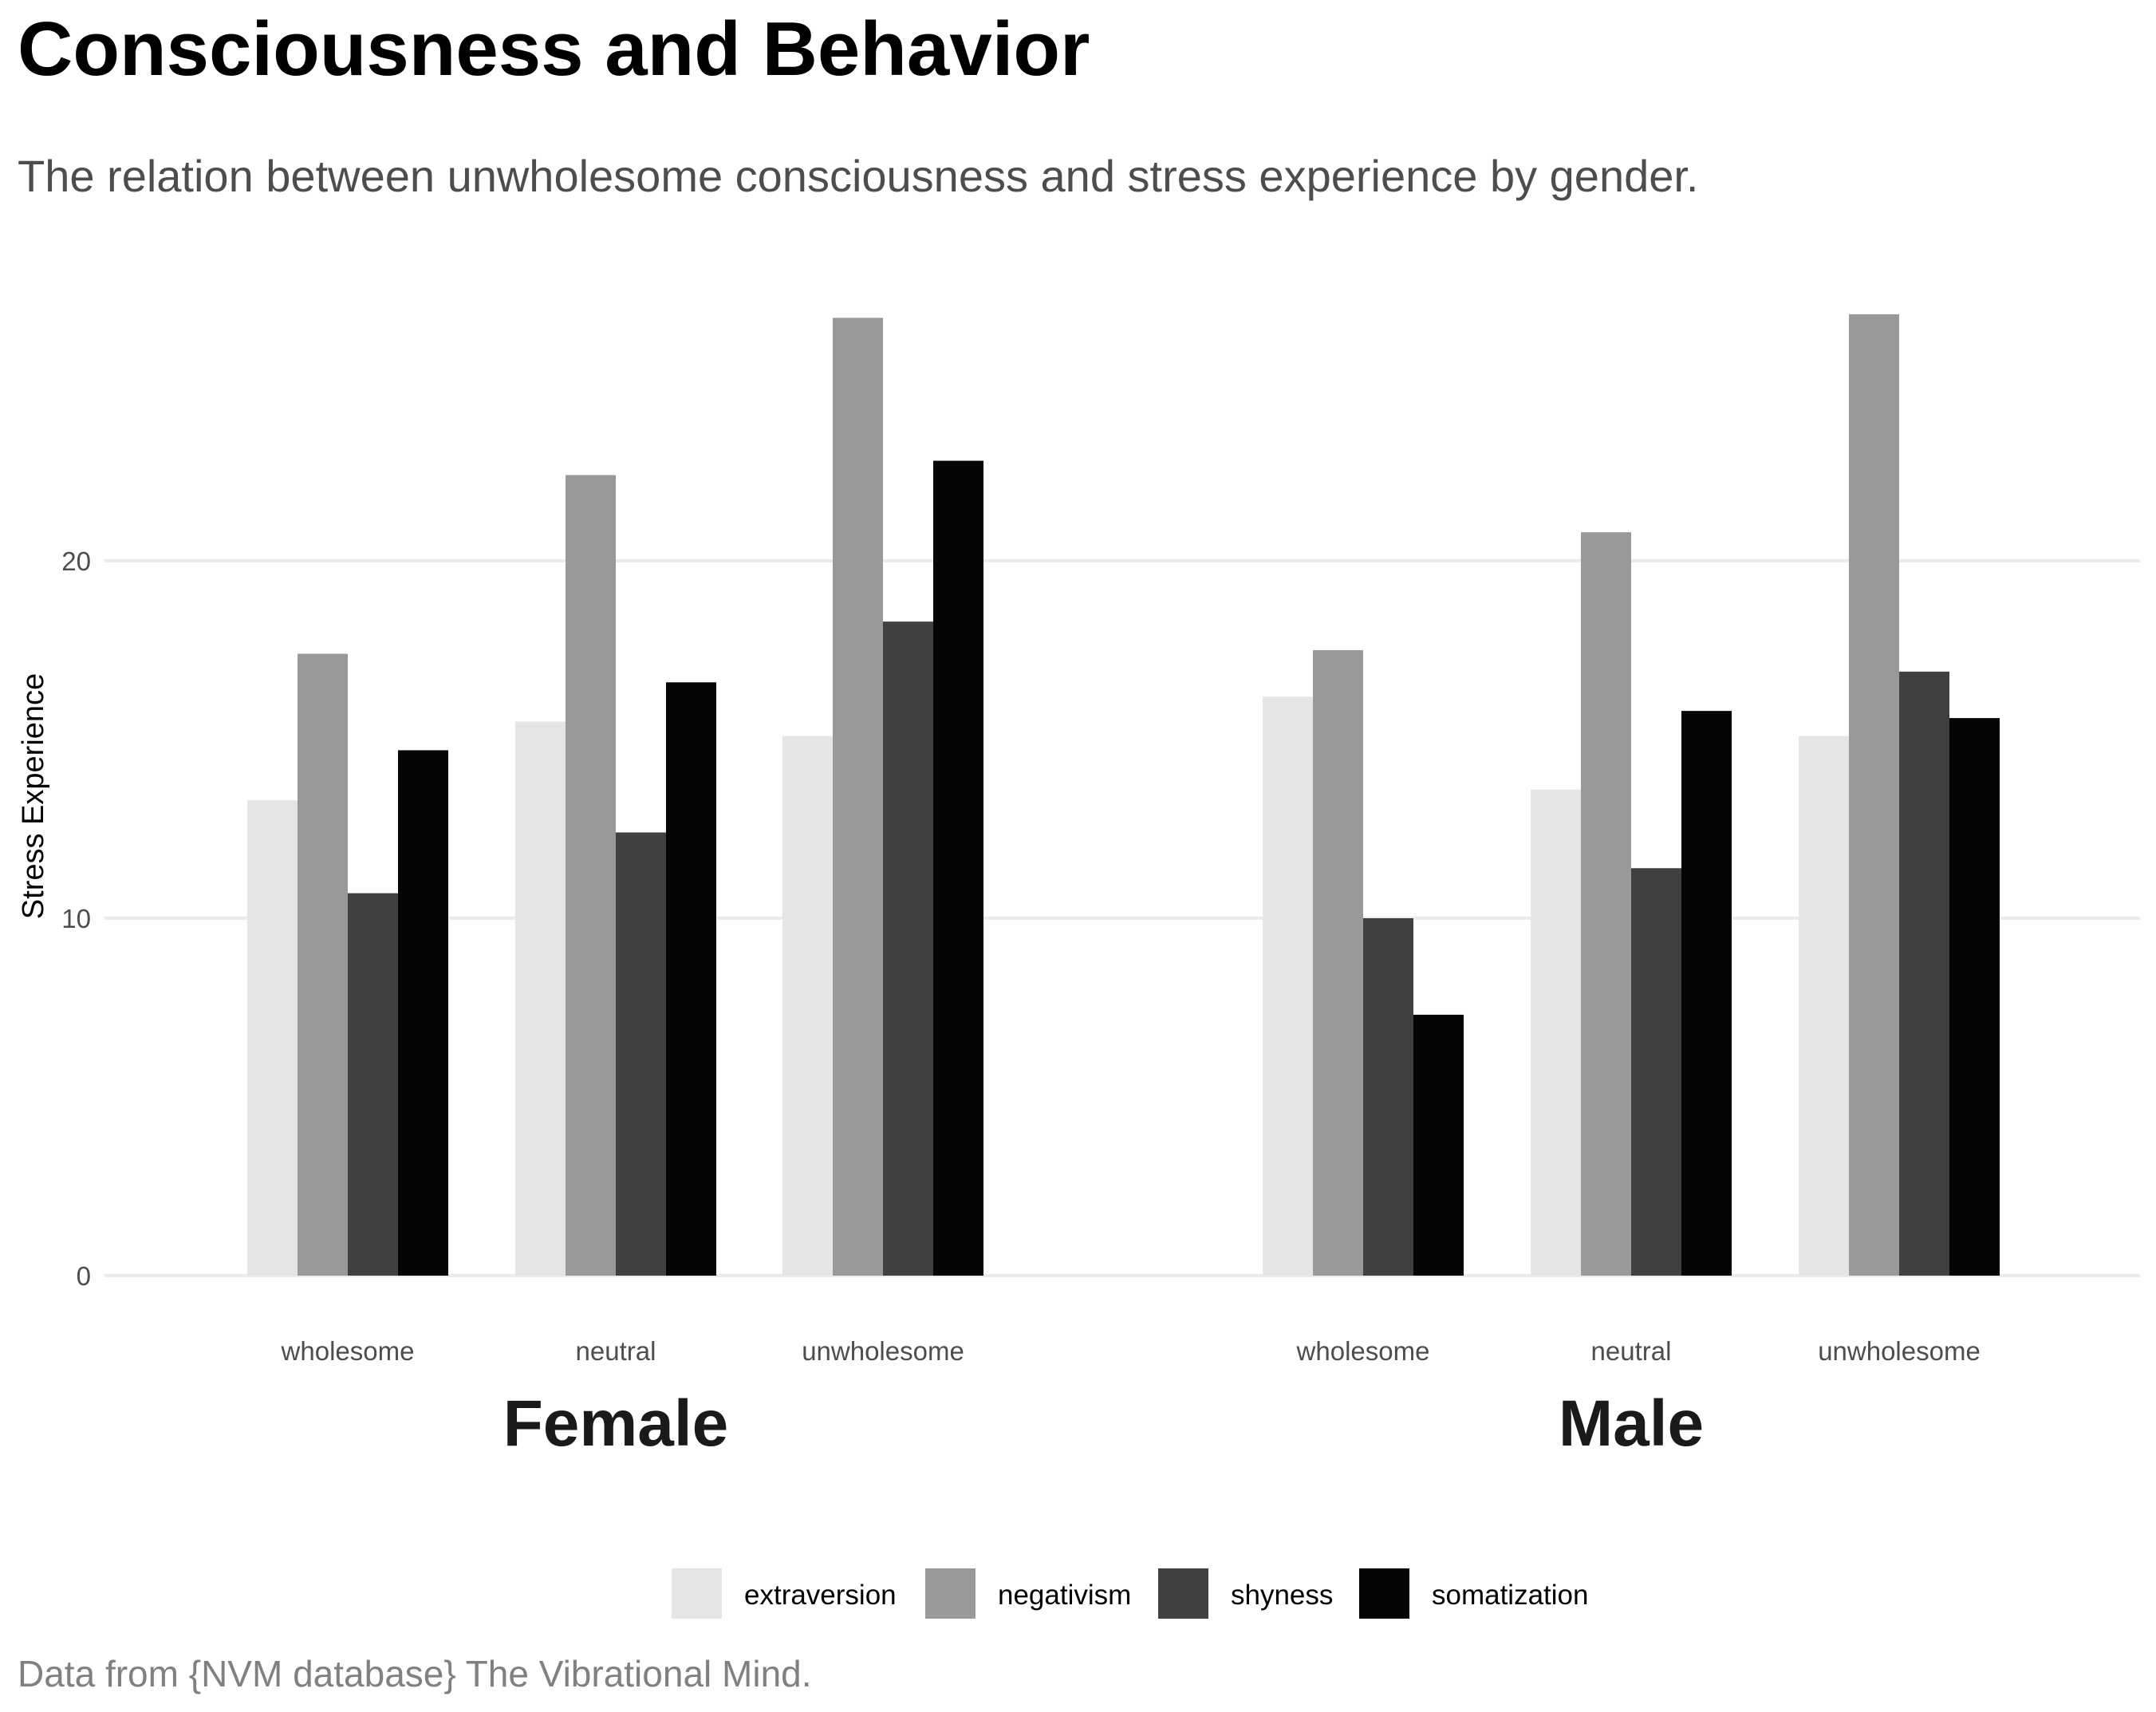  I want to click on y-tick-labels: 0 10 20, so click(76, 919).